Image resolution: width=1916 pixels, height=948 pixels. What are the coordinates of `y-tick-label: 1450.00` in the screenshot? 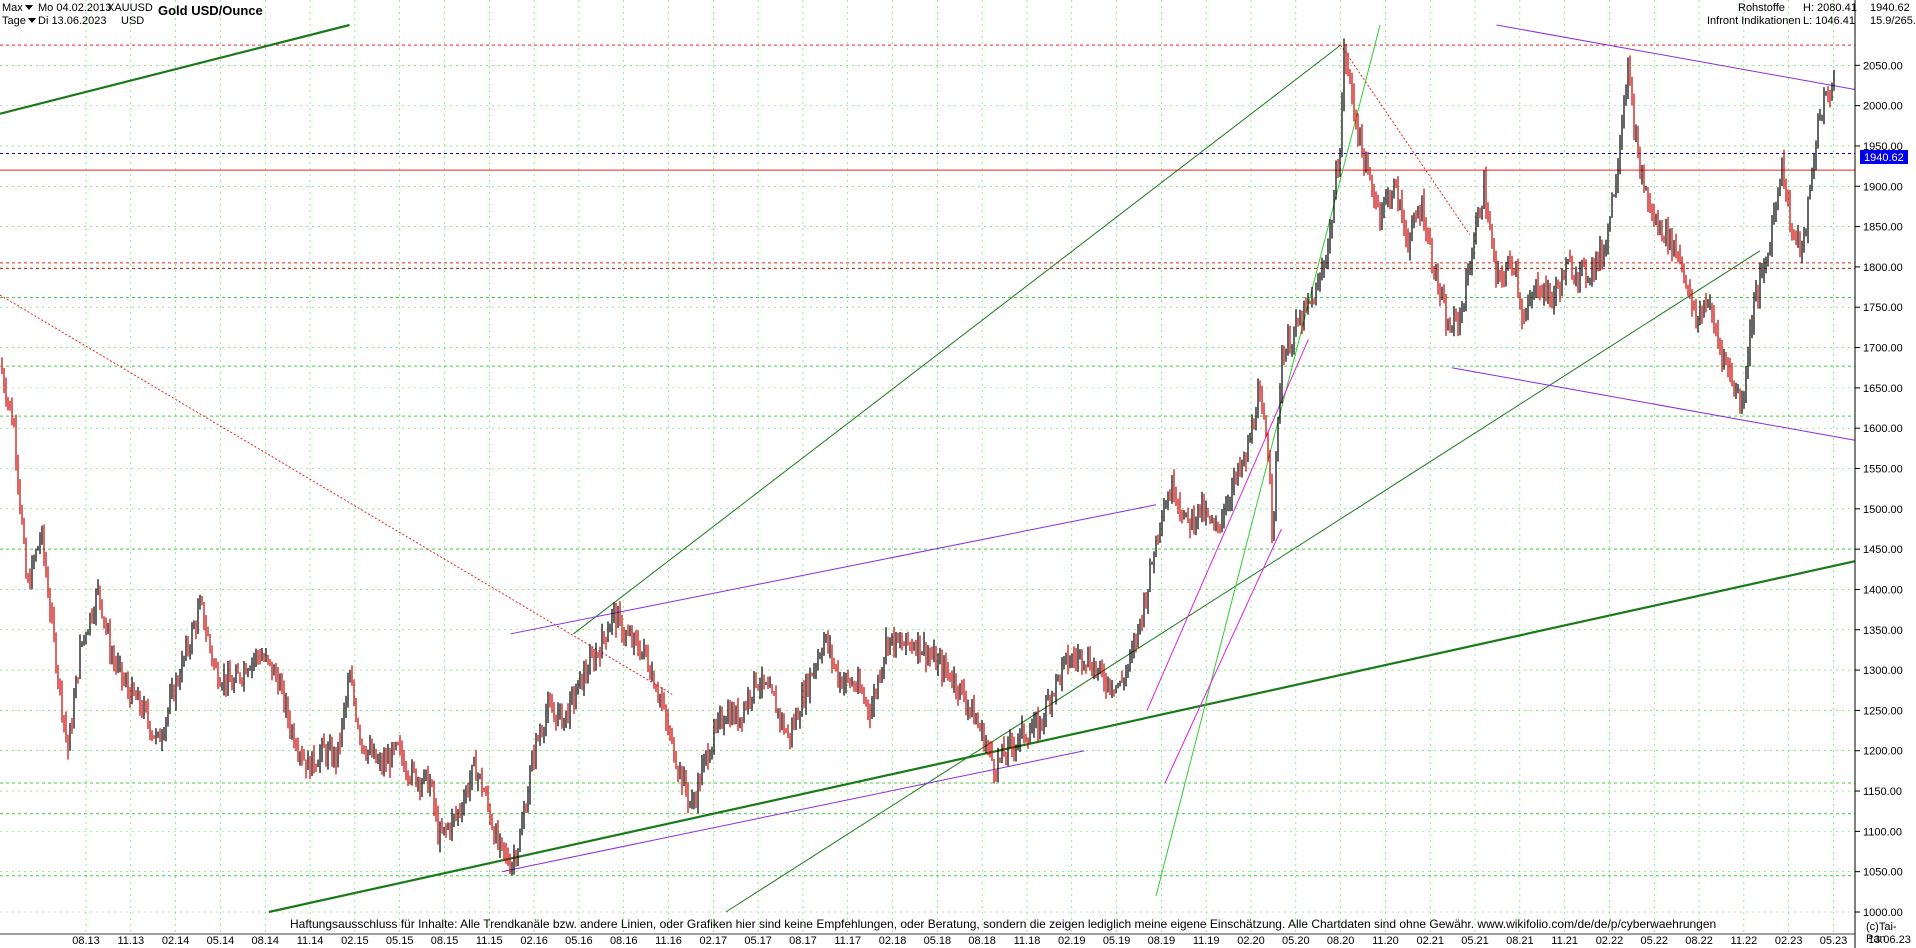 It's located at (1883, 550).